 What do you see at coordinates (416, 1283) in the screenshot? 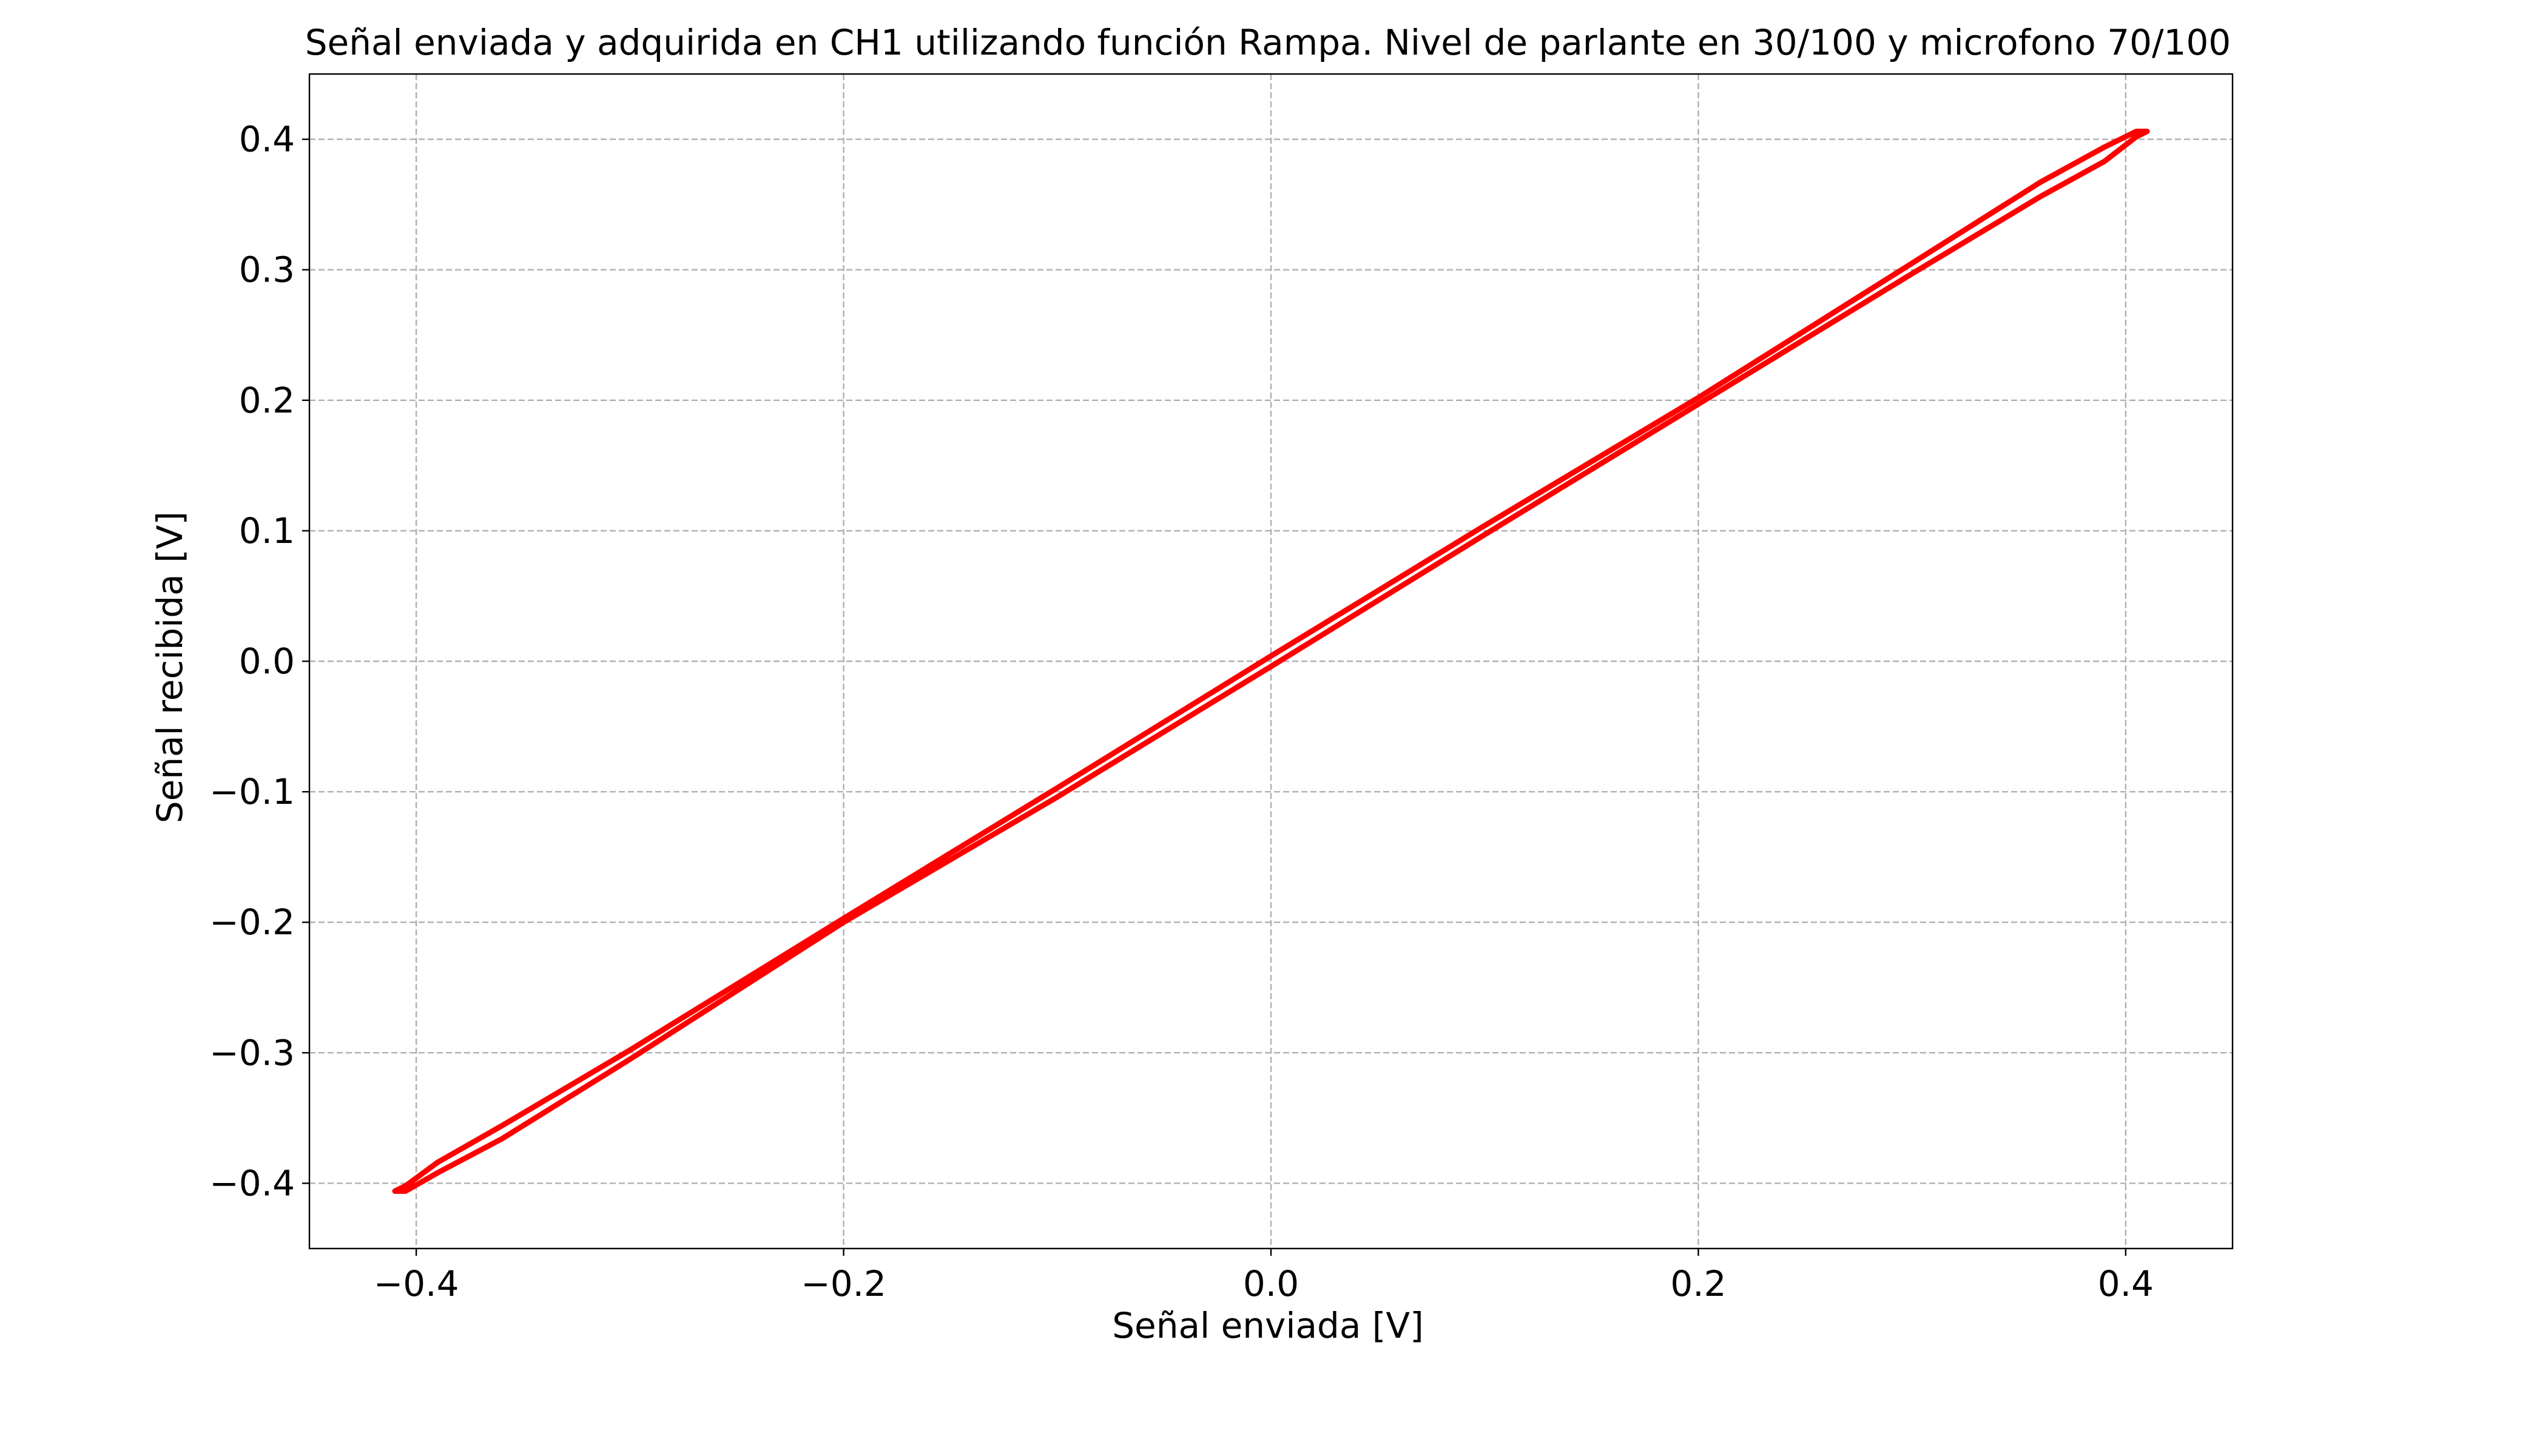
I see `x-tick-label: −0.4` at bounding box center [416, 1283].